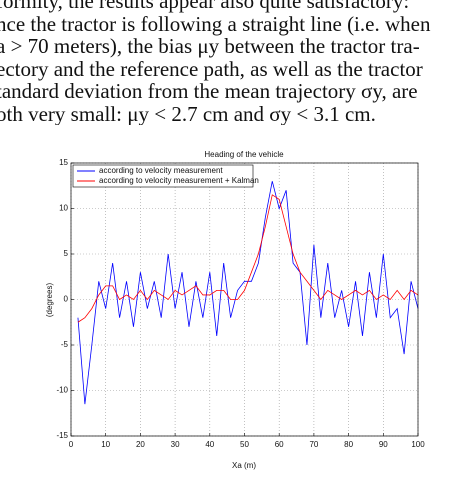 The width and height of the screenshot is (474, 477). Describe the element at coordinates (161, 170) in the screenshot. I see `legend-label: according to velocity measurement` at that location.